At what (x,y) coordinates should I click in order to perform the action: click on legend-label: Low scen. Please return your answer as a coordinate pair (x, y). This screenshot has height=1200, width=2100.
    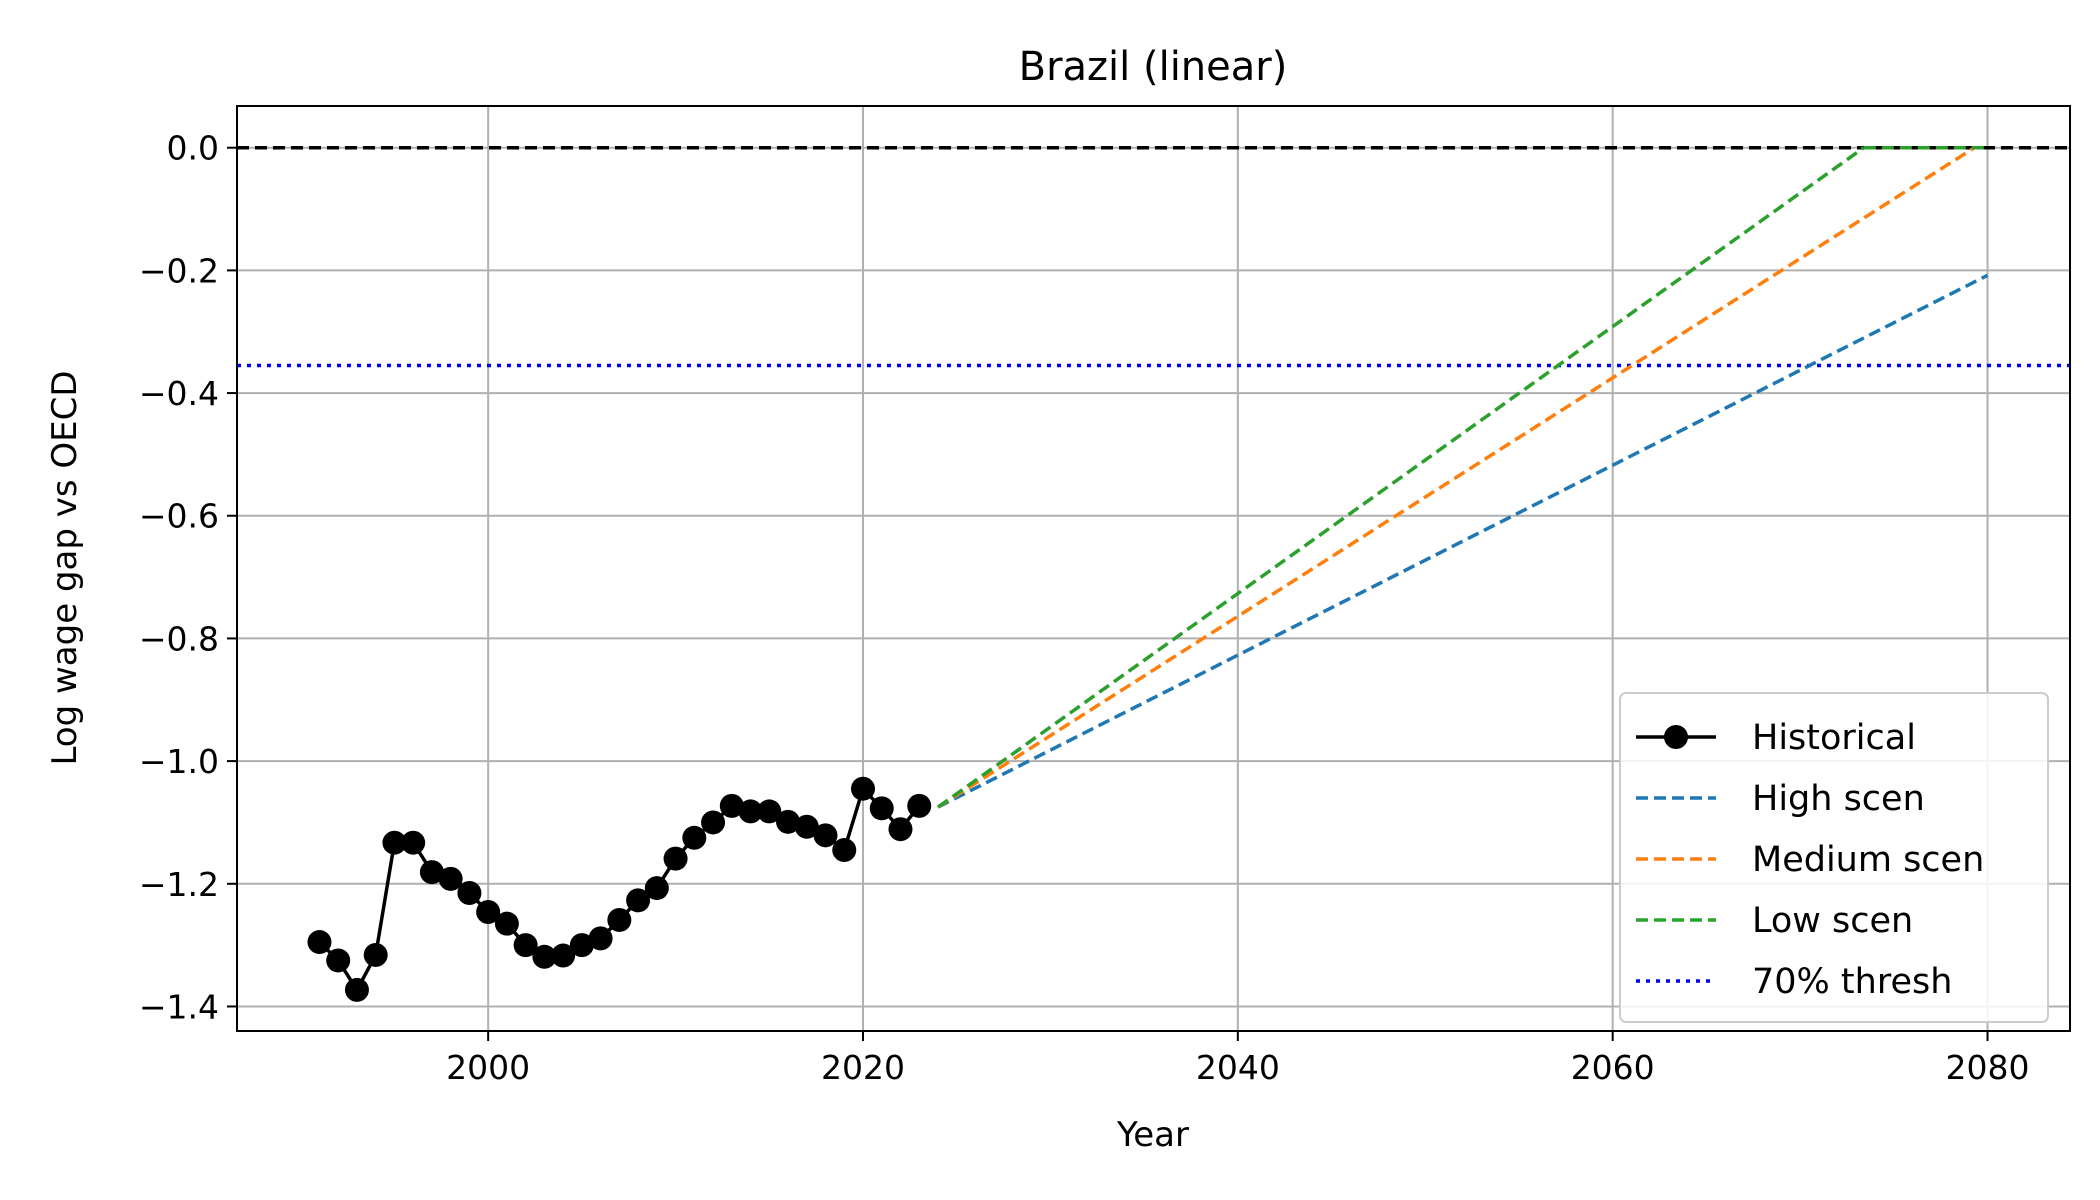
    Looking at the image, I should click on (1832, 921).